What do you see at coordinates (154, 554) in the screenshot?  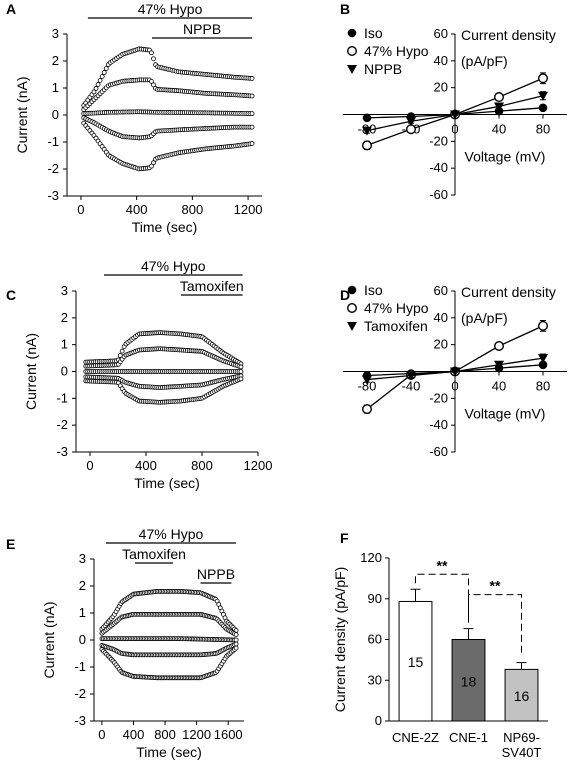 I see `treatment-label: Tamoxifen` at bounding box center [154, 554].